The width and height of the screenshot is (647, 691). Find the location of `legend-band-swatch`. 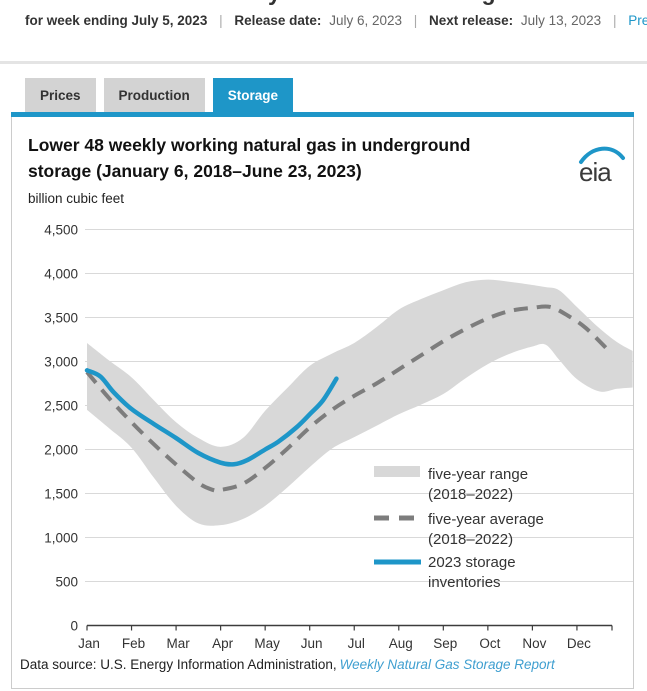

legend-band-swatch is located at coordinates (397, 471).